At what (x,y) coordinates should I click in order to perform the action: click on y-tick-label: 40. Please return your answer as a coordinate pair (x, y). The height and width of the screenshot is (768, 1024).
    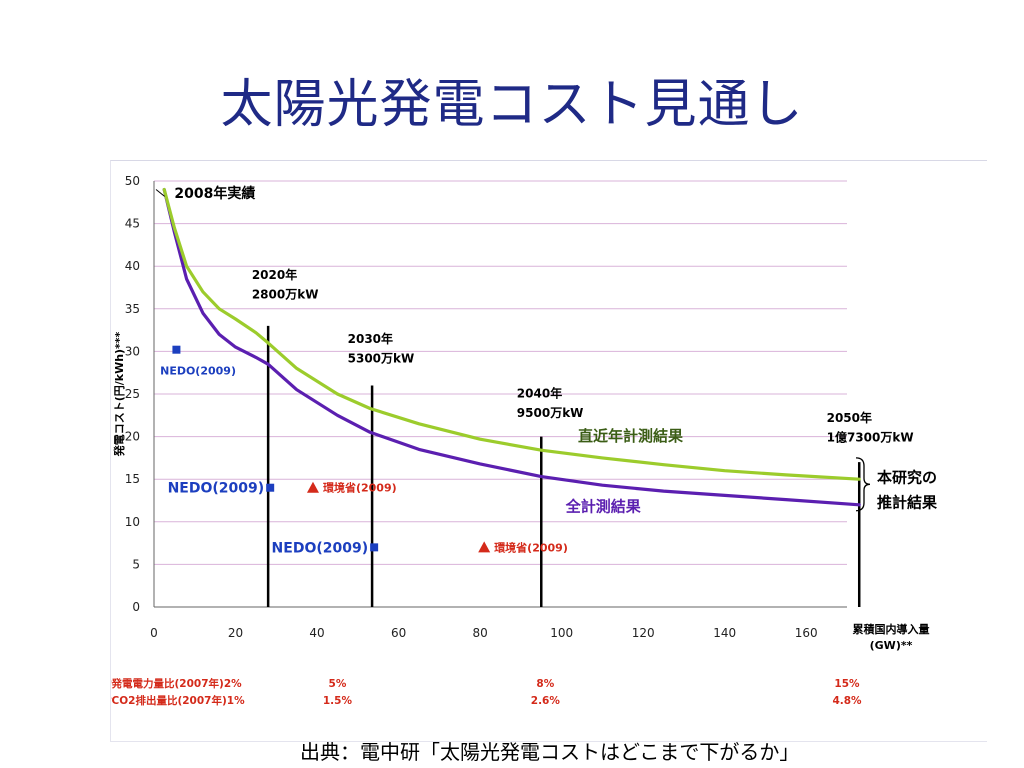
    Looking at the image, I should click on (132, 266).